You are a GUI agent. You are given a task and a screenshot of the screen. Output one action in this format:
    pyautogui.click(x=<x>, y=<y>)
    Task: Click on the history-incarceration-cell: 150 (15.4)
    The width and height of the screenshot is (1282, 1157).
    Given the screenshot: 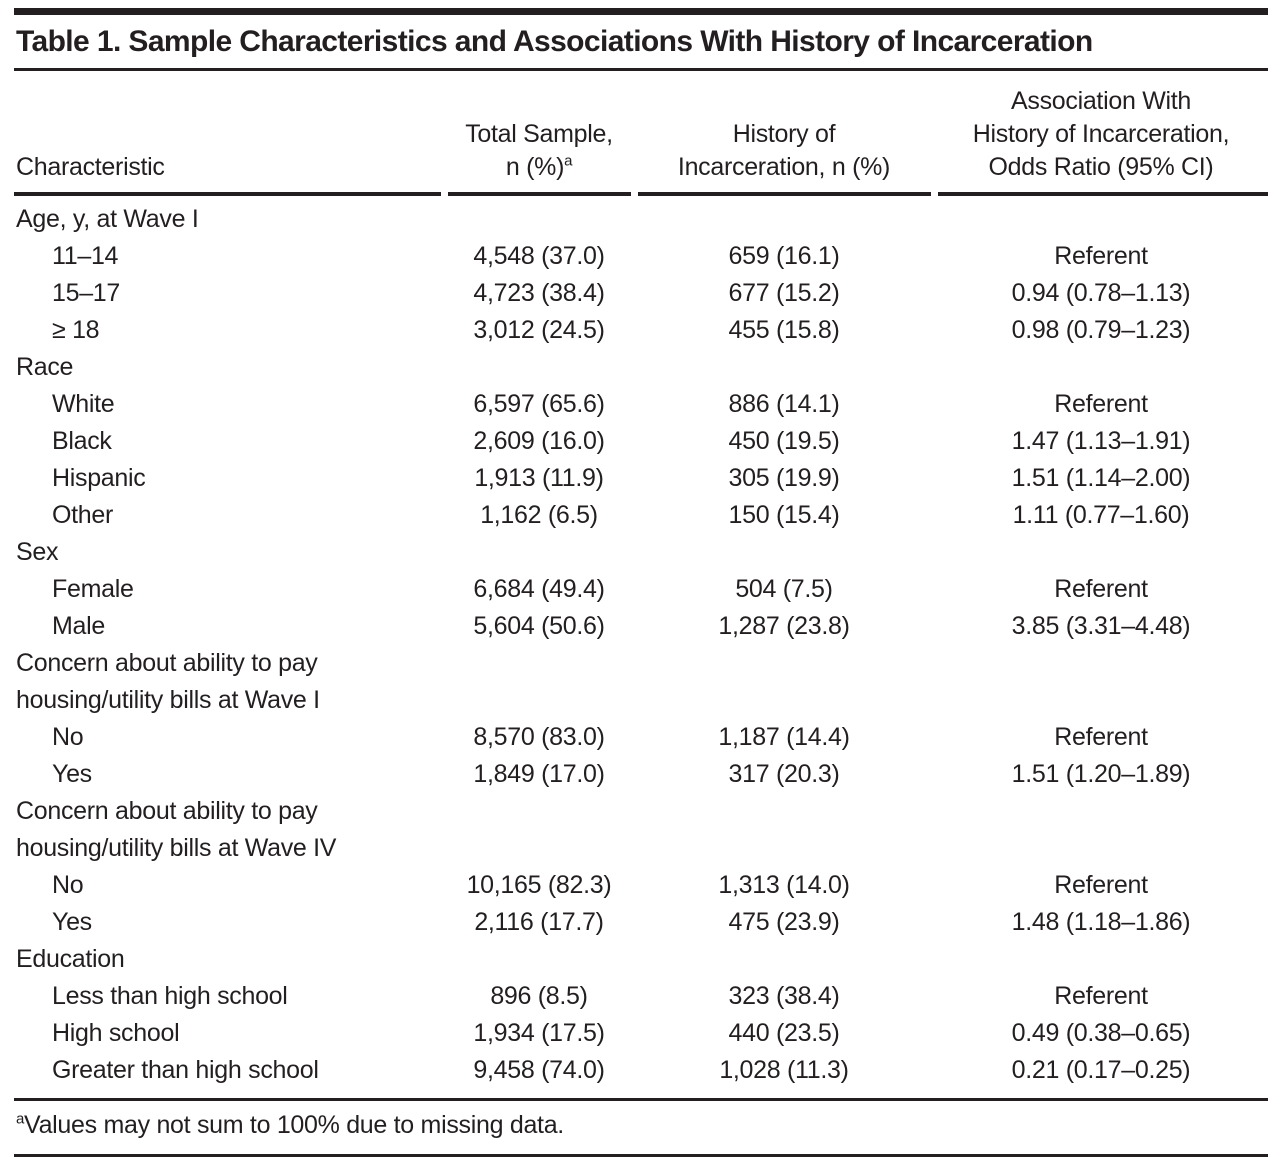 What is the action you would take?
    pyautogui.click(x=784, y=515)
    